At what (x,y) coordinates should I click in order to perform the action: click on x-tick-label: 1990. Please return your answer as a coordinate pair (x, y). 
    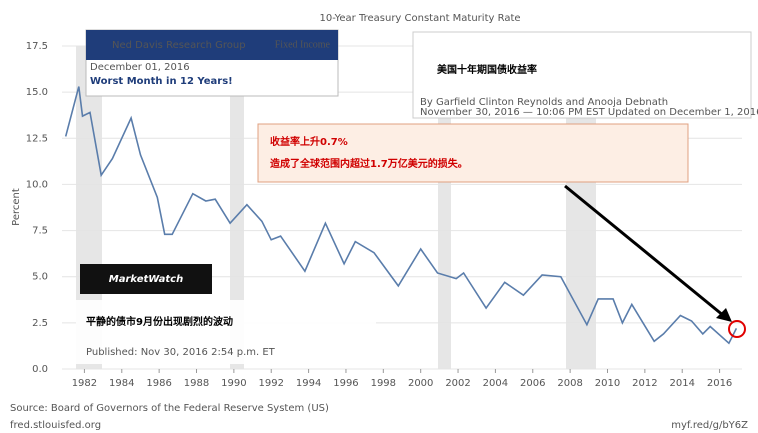
    Looking at the image, I should click on (233, 383).